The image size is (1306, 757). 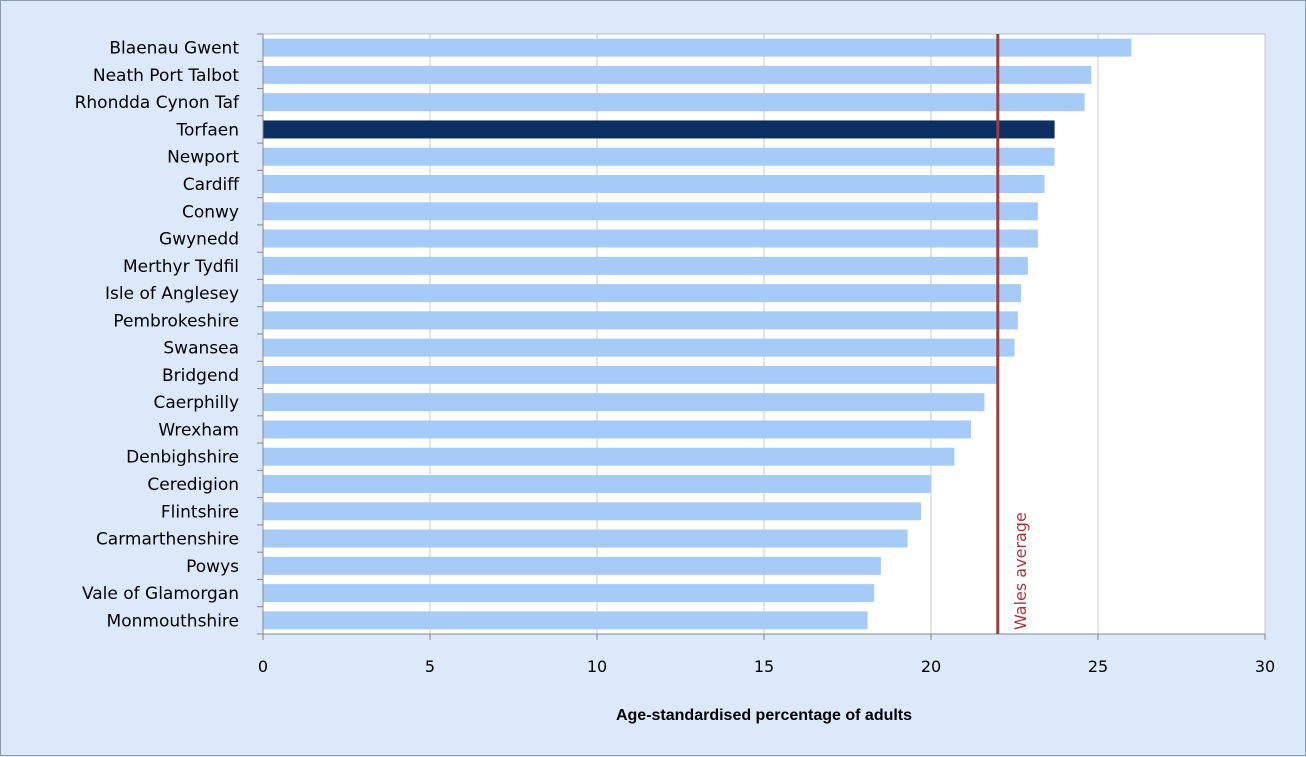 I want to click on category-label: Pembrokeshire, so click(x=176, y=321).